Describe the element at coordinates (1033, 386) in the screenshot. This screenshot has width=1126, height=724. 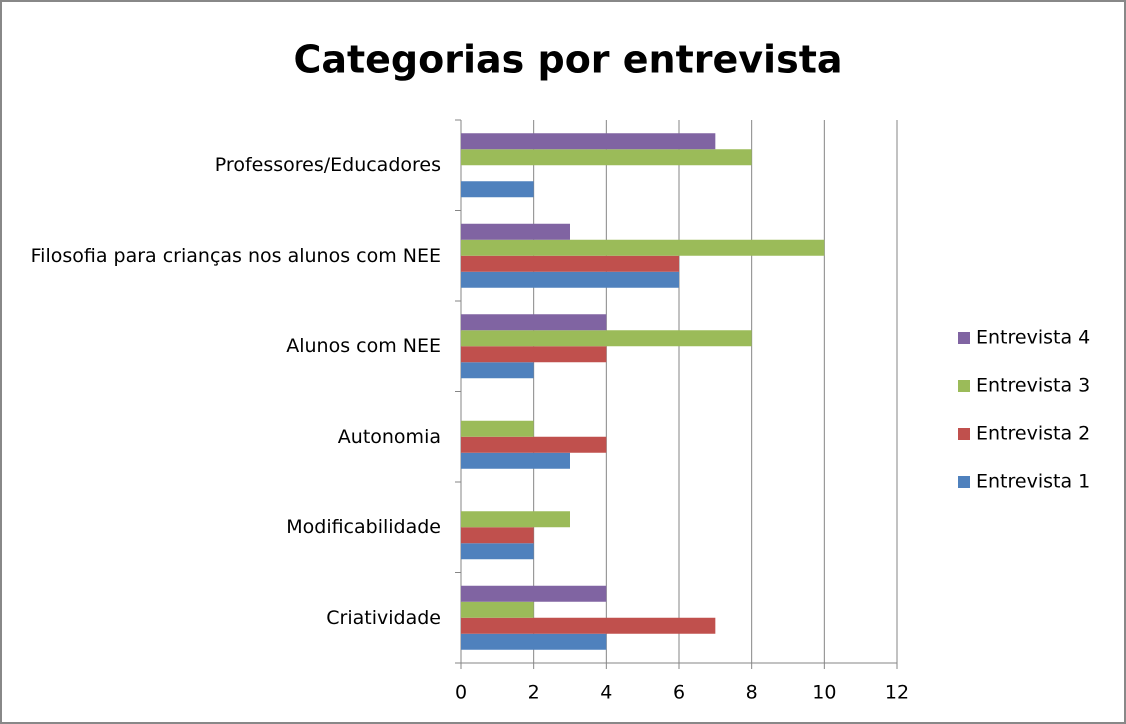
I see `legend-label: Entrevista 3` at that location.